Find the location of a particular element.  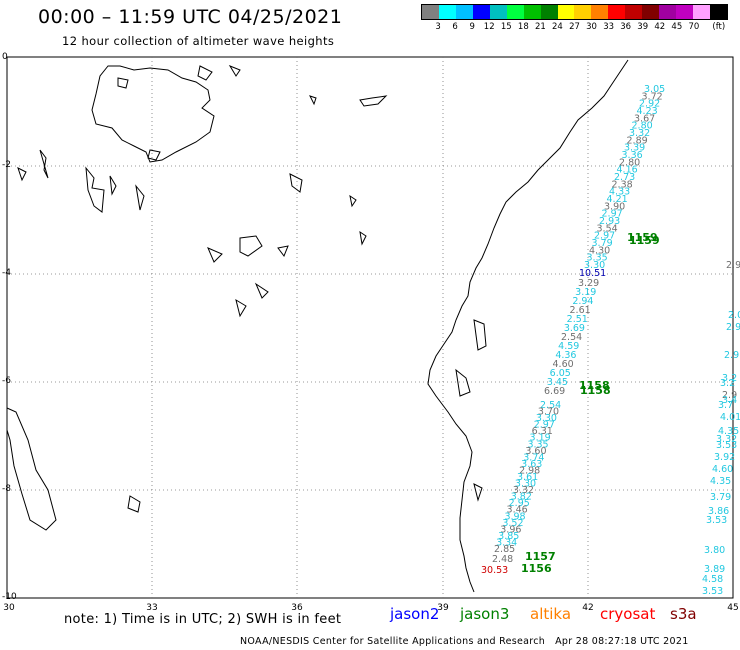

track-value: 6.69 is located at coordinates (554, 391).